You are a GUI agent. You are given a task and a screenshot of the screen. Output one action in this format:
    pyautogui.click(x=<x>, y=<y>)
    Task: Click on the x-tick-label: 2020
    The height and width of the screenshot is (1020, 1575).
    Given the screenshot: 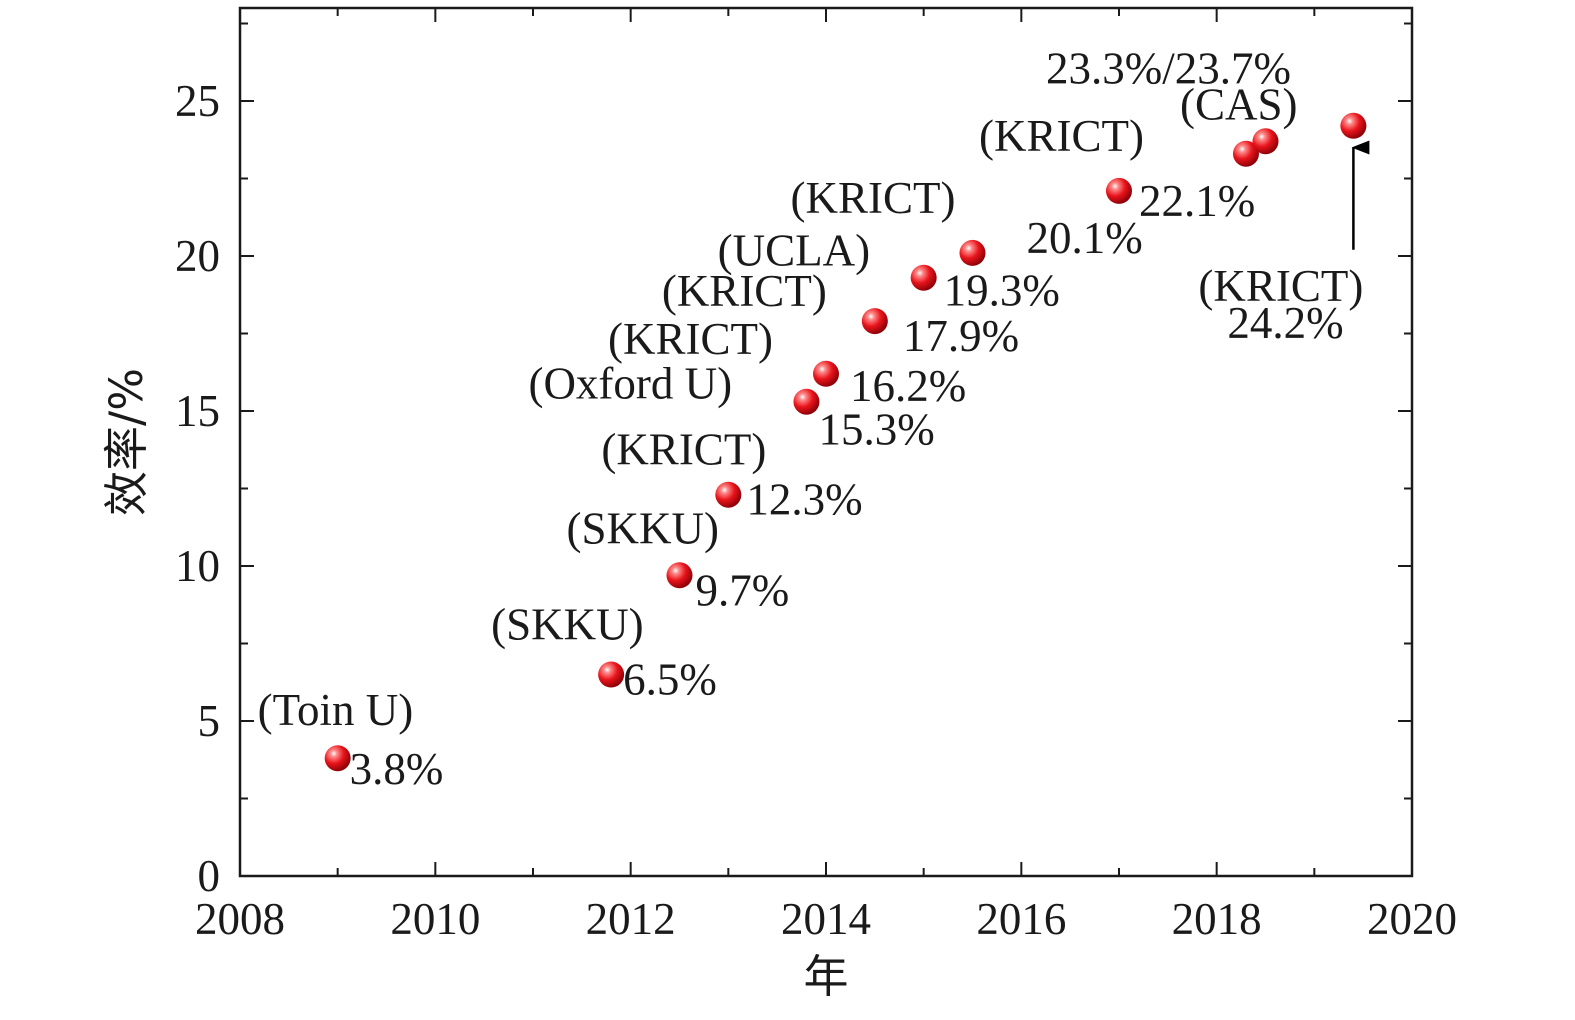 What is the action you would take?
    pyautogui.click(x=1412, y=919)
    